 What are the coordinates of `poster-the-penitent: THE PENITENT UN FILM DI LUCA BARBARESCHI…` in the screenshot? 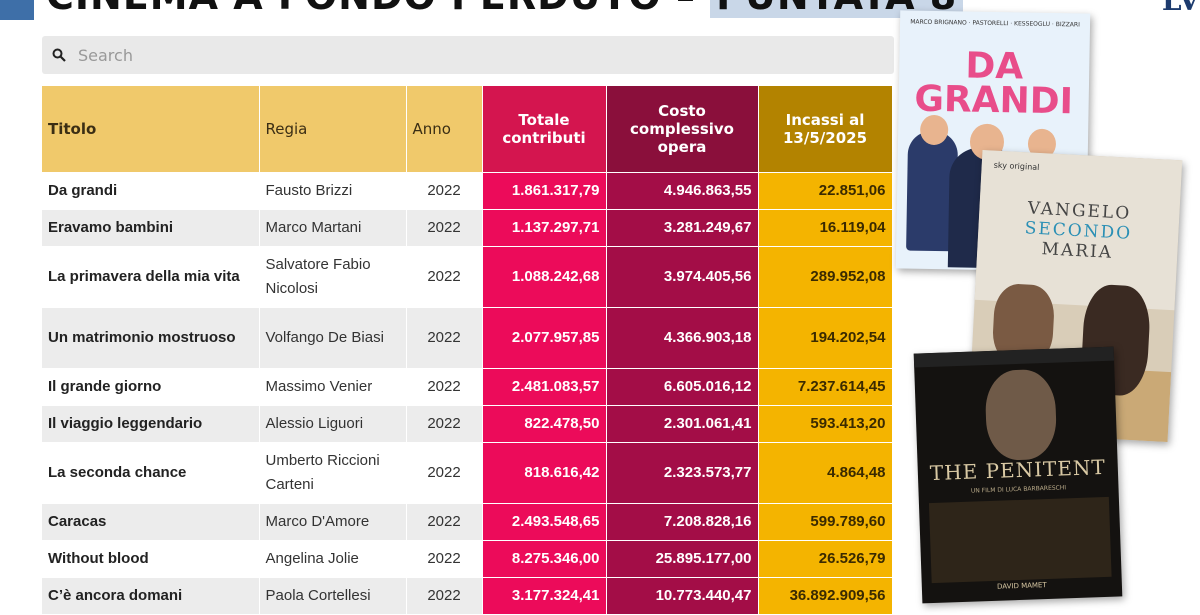 It's located at (1018, 475).